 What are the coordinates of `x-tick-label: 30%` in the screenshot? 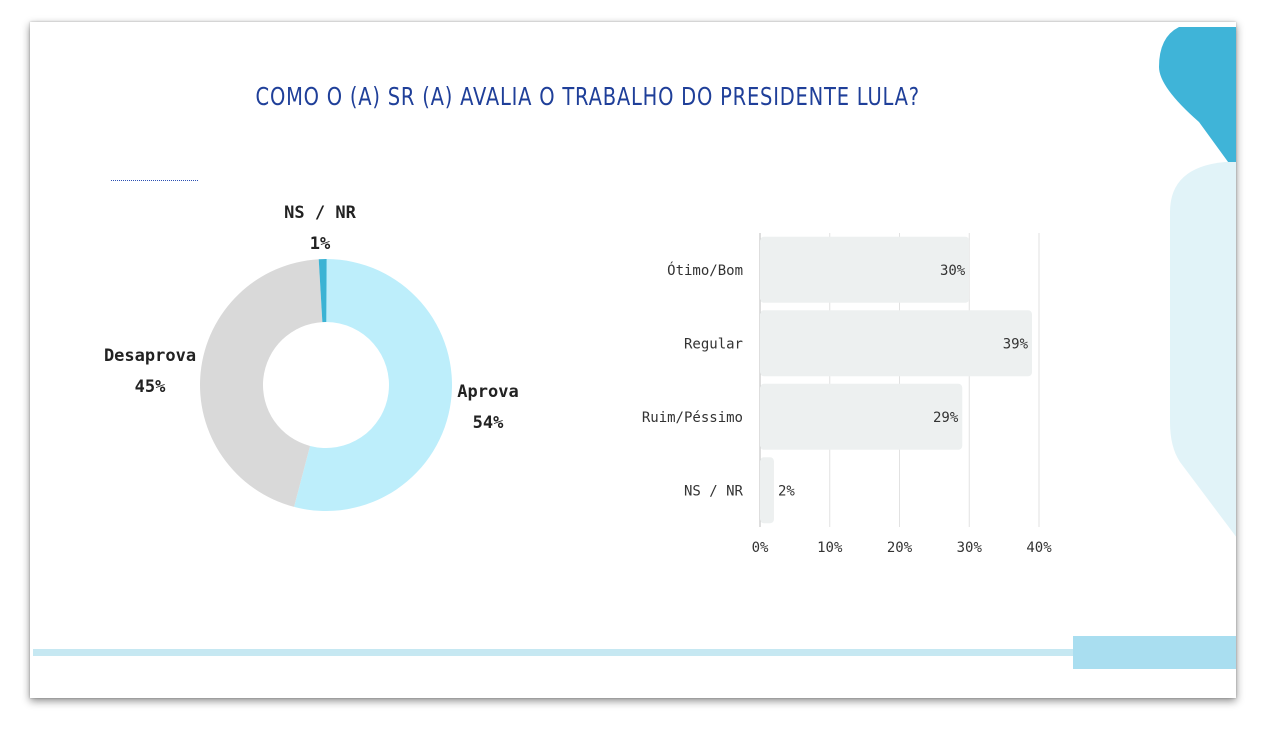 It's located at (970, 548).